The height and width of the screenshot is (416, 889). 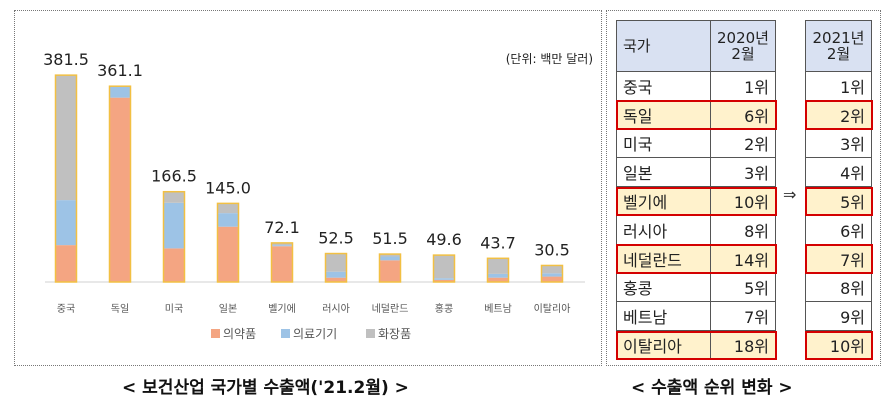 I want to click on rank-2020-cell: 1위, so click(x=743, y=86).